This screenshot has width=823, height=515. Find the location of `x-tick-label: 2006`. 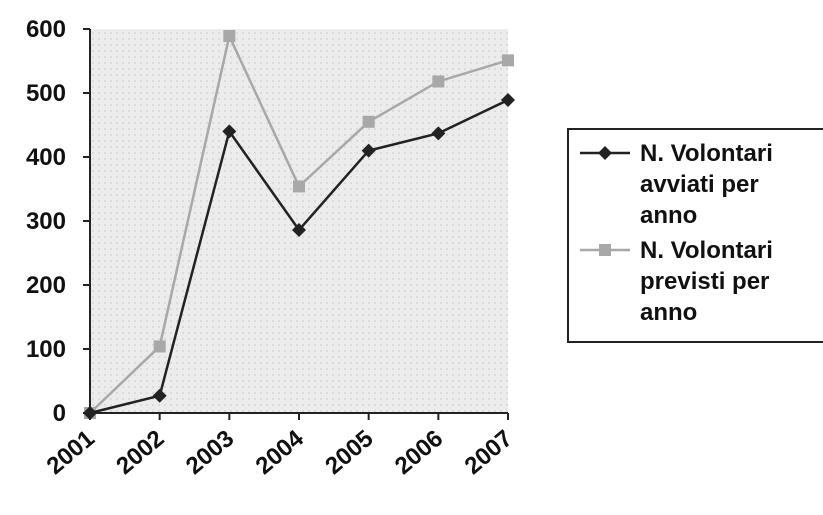

x-tick-label: 2006 is located at coordinates (419, 452).